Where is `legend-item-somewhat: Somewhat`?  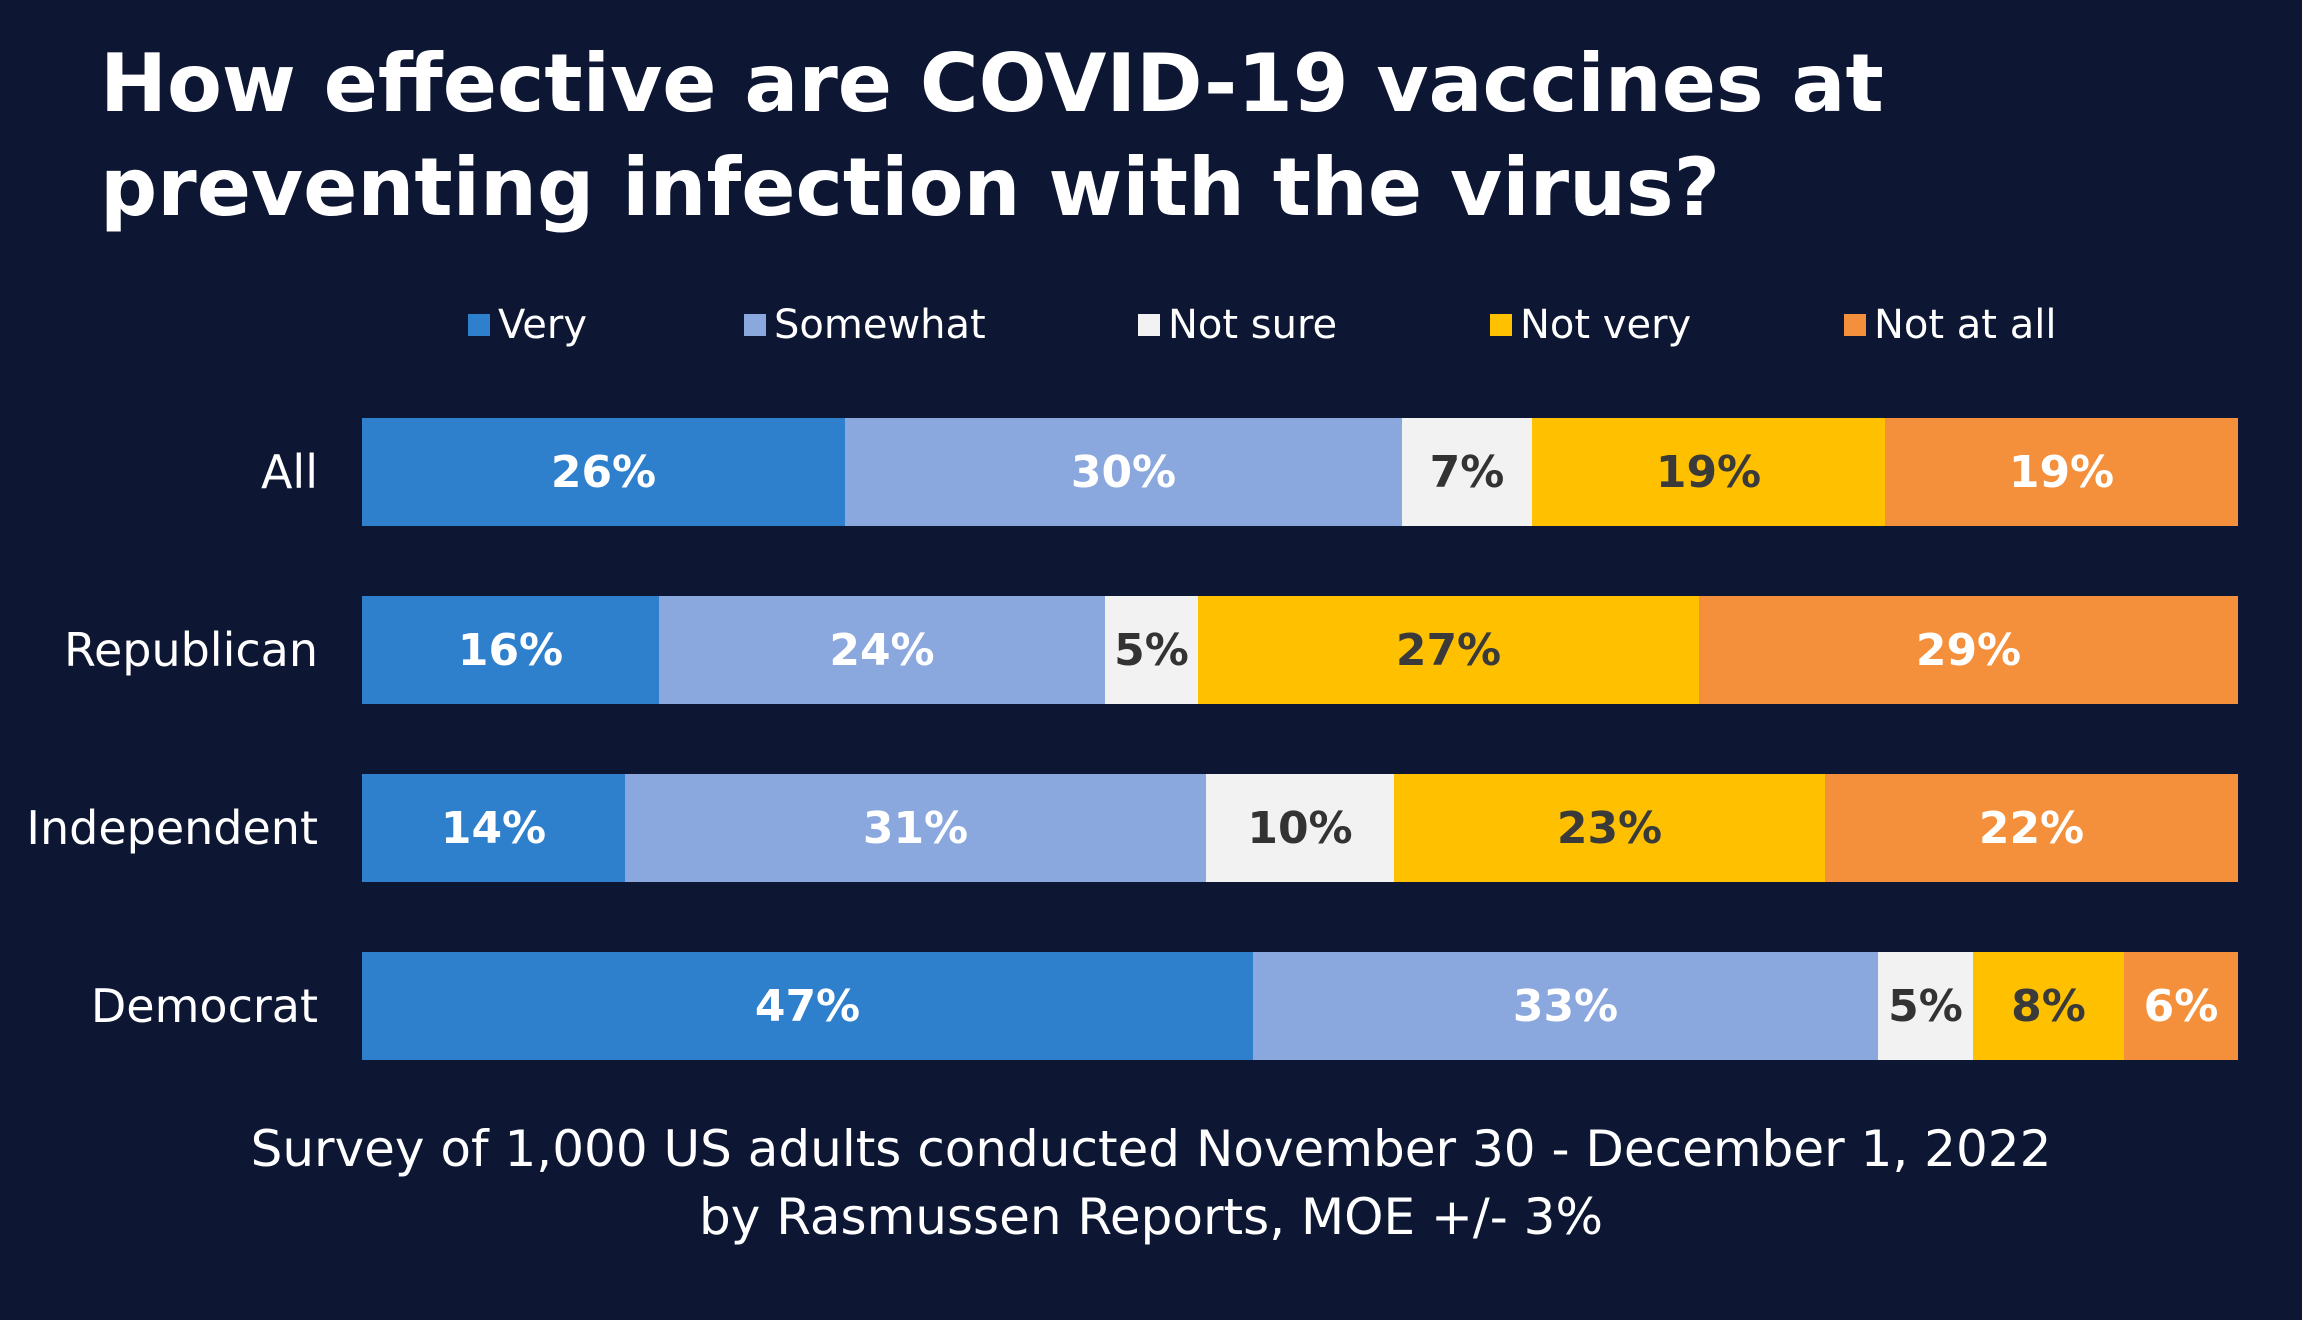 legend-item-somewhat: Somewhat is located at coordinates (865, 325).